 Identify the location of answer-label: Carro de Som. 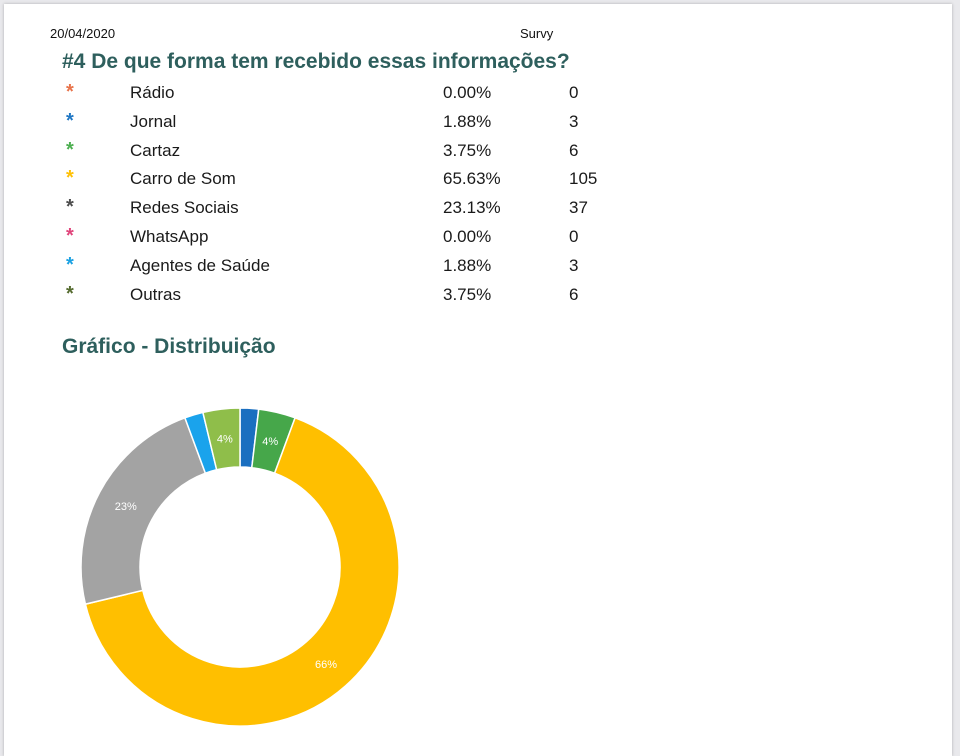
(183, 178).